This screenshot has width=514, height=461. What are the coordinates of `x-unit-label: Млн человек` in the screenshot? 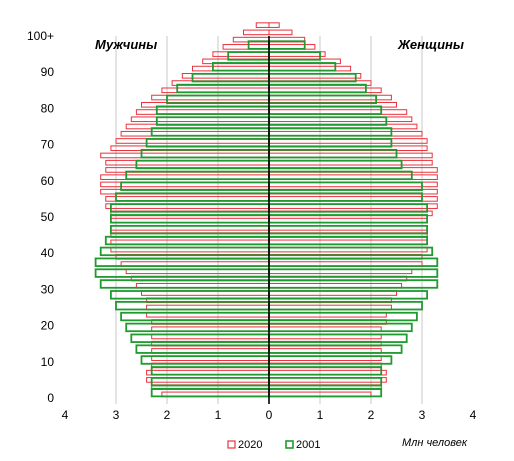 It's located at (435, 443).